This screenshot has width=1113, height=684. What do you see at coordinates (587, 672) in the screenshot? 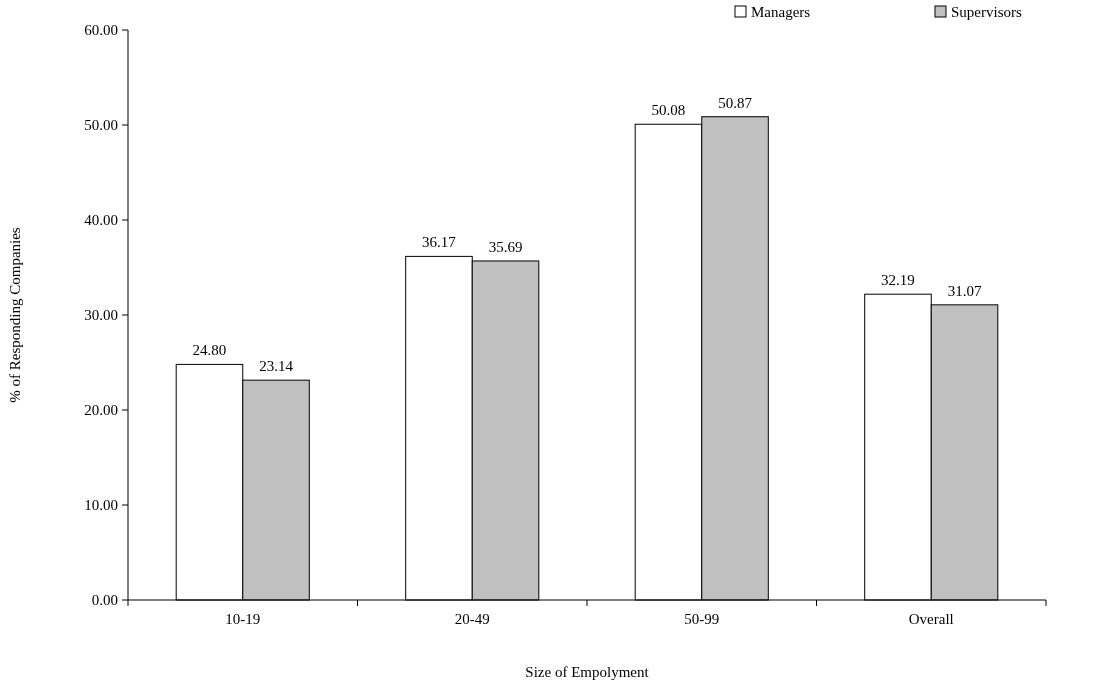
I see `x-axis-title: Size of Empolyment` at bounding box center [587, 672].